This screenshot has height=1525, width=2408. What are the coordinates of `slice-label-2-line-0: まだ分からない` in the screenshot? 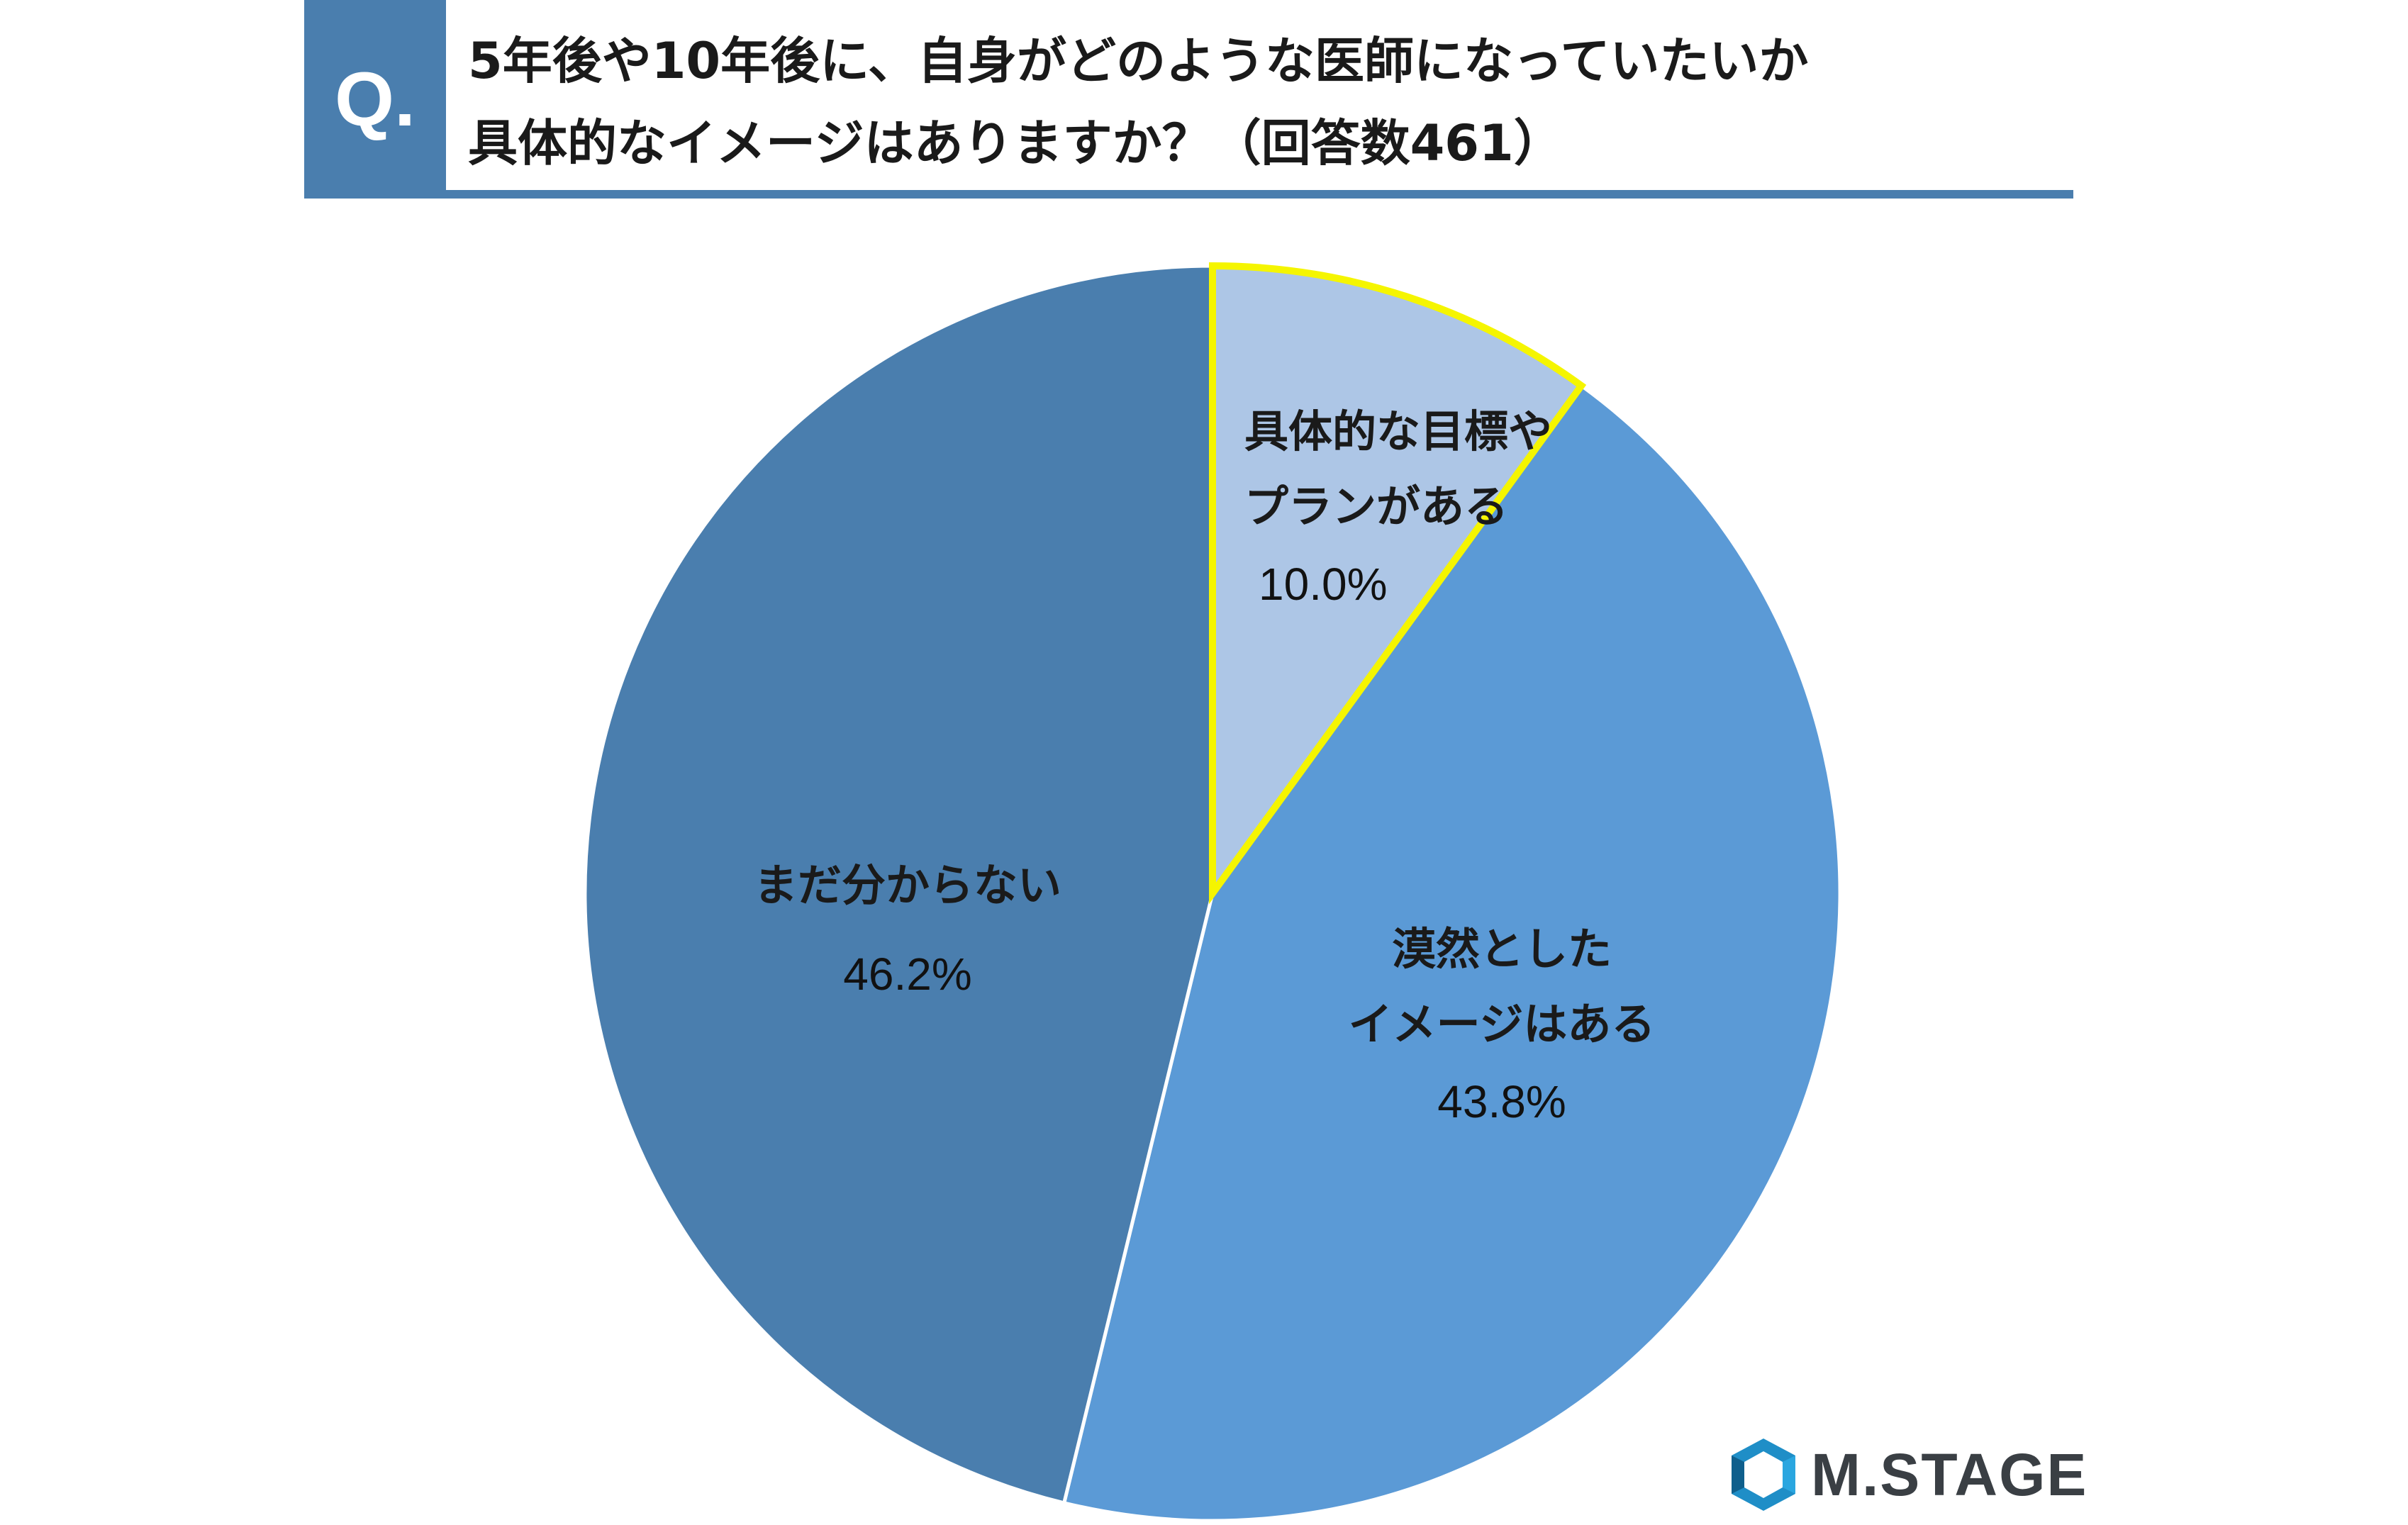 It's located at (907, 885).